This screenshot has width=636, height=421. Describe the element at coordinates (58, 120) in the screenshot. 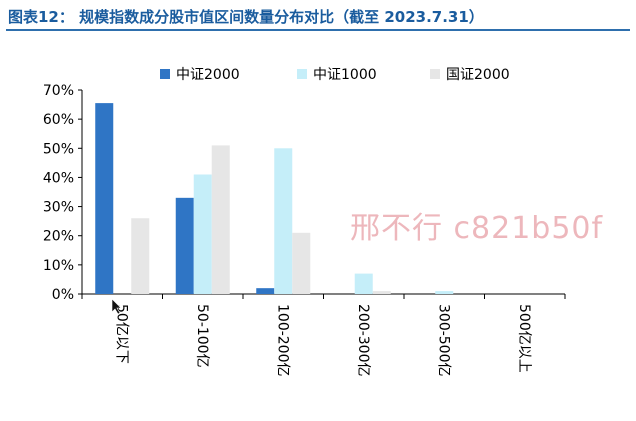

I see `y-tick-label: 60%` at that location.